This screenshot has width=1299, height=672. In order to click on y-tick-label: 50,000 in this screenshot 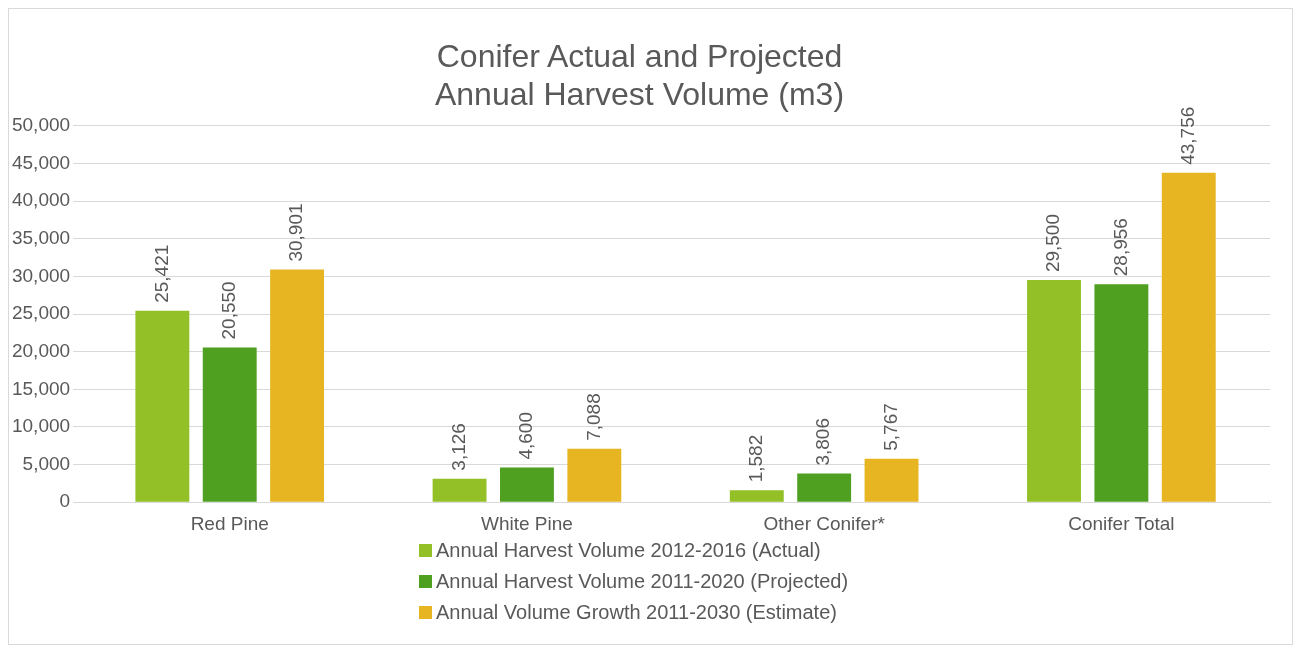, I will do `click(41, 125)`.